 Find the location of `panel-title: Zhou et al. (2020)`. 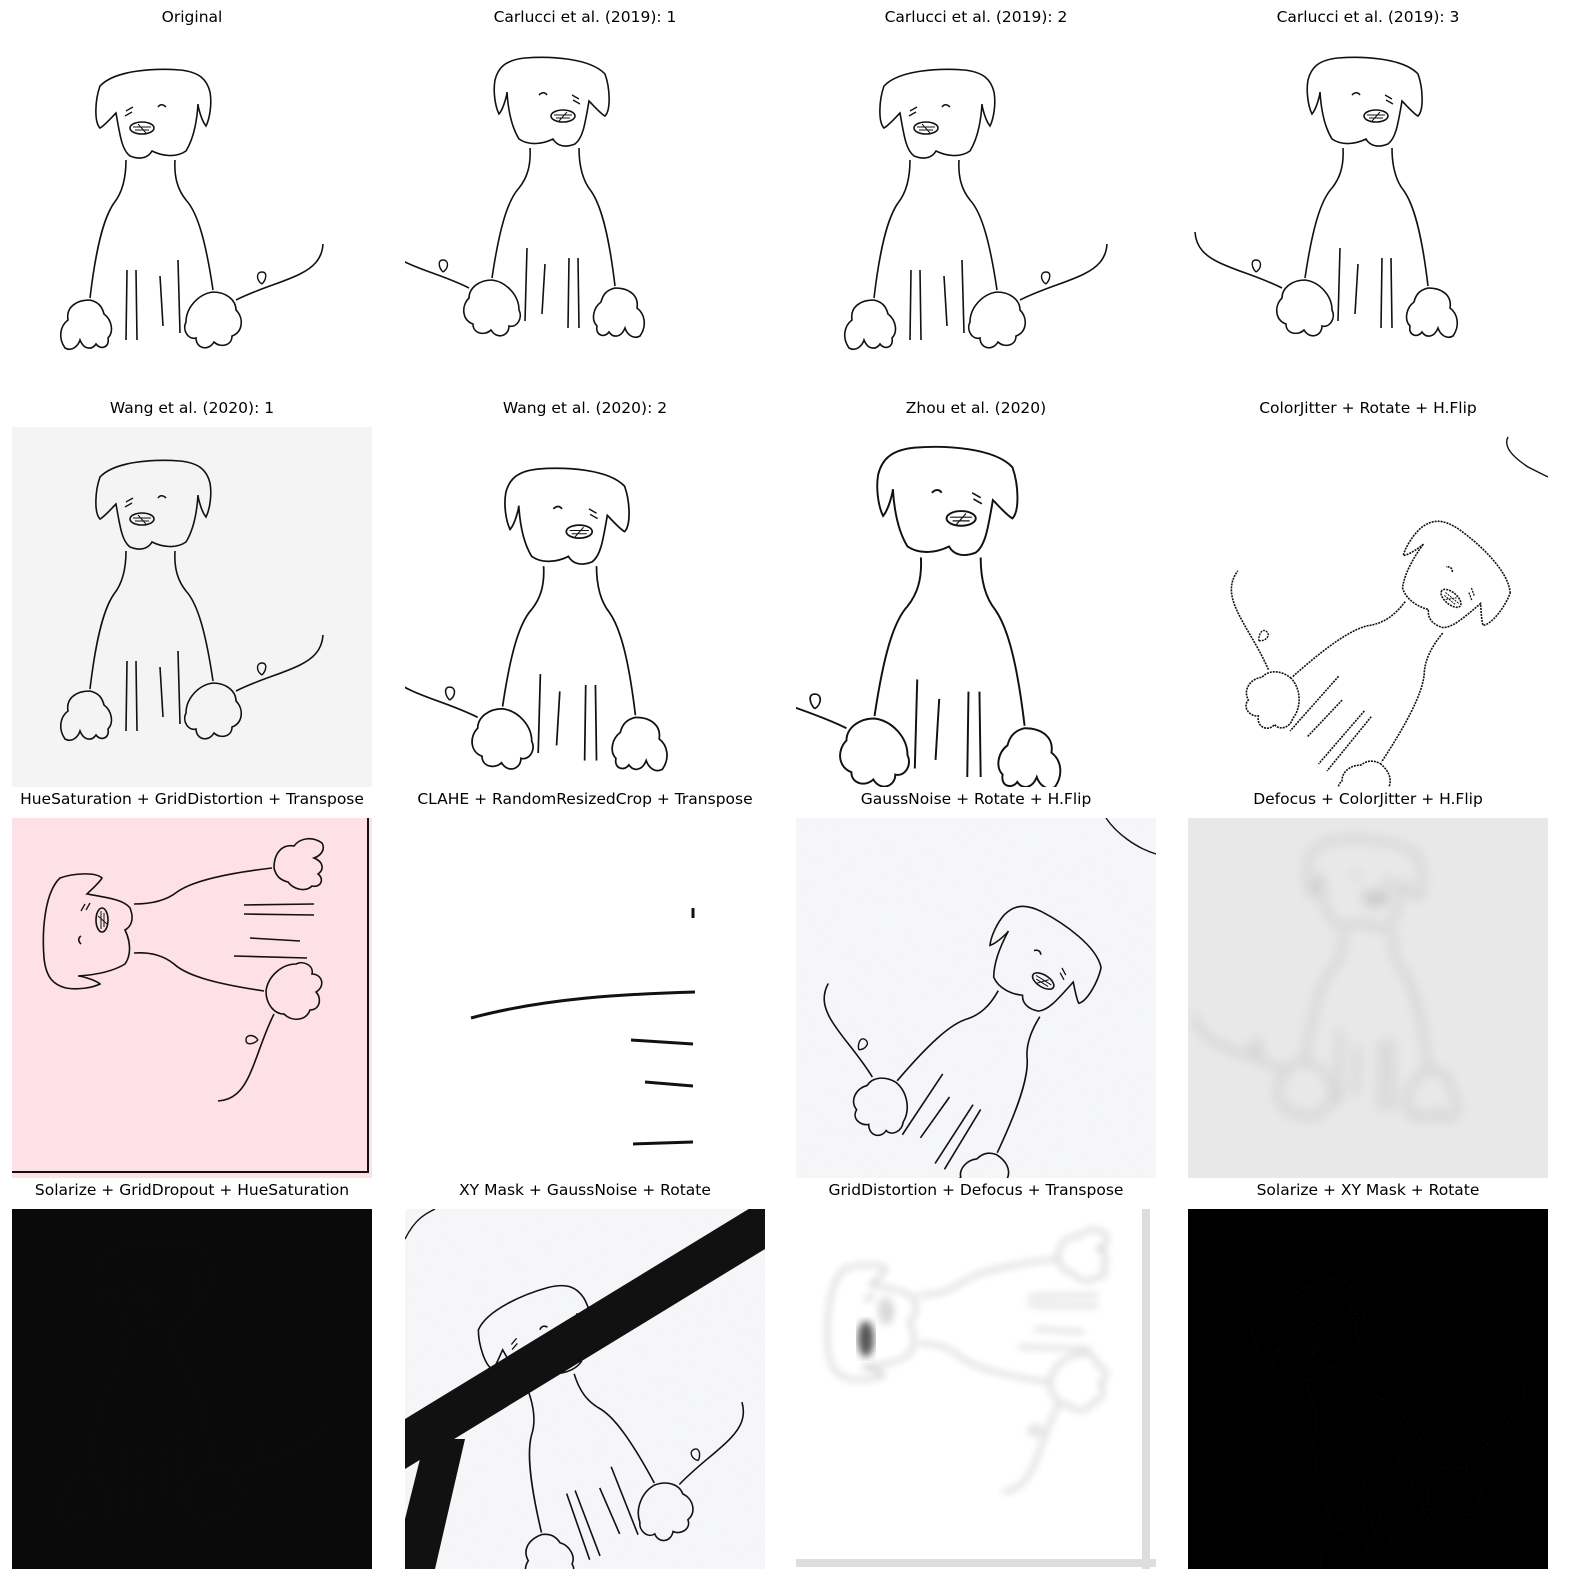

panel-title: Zhou et al. (2020) is located at coordinates (976, 408).